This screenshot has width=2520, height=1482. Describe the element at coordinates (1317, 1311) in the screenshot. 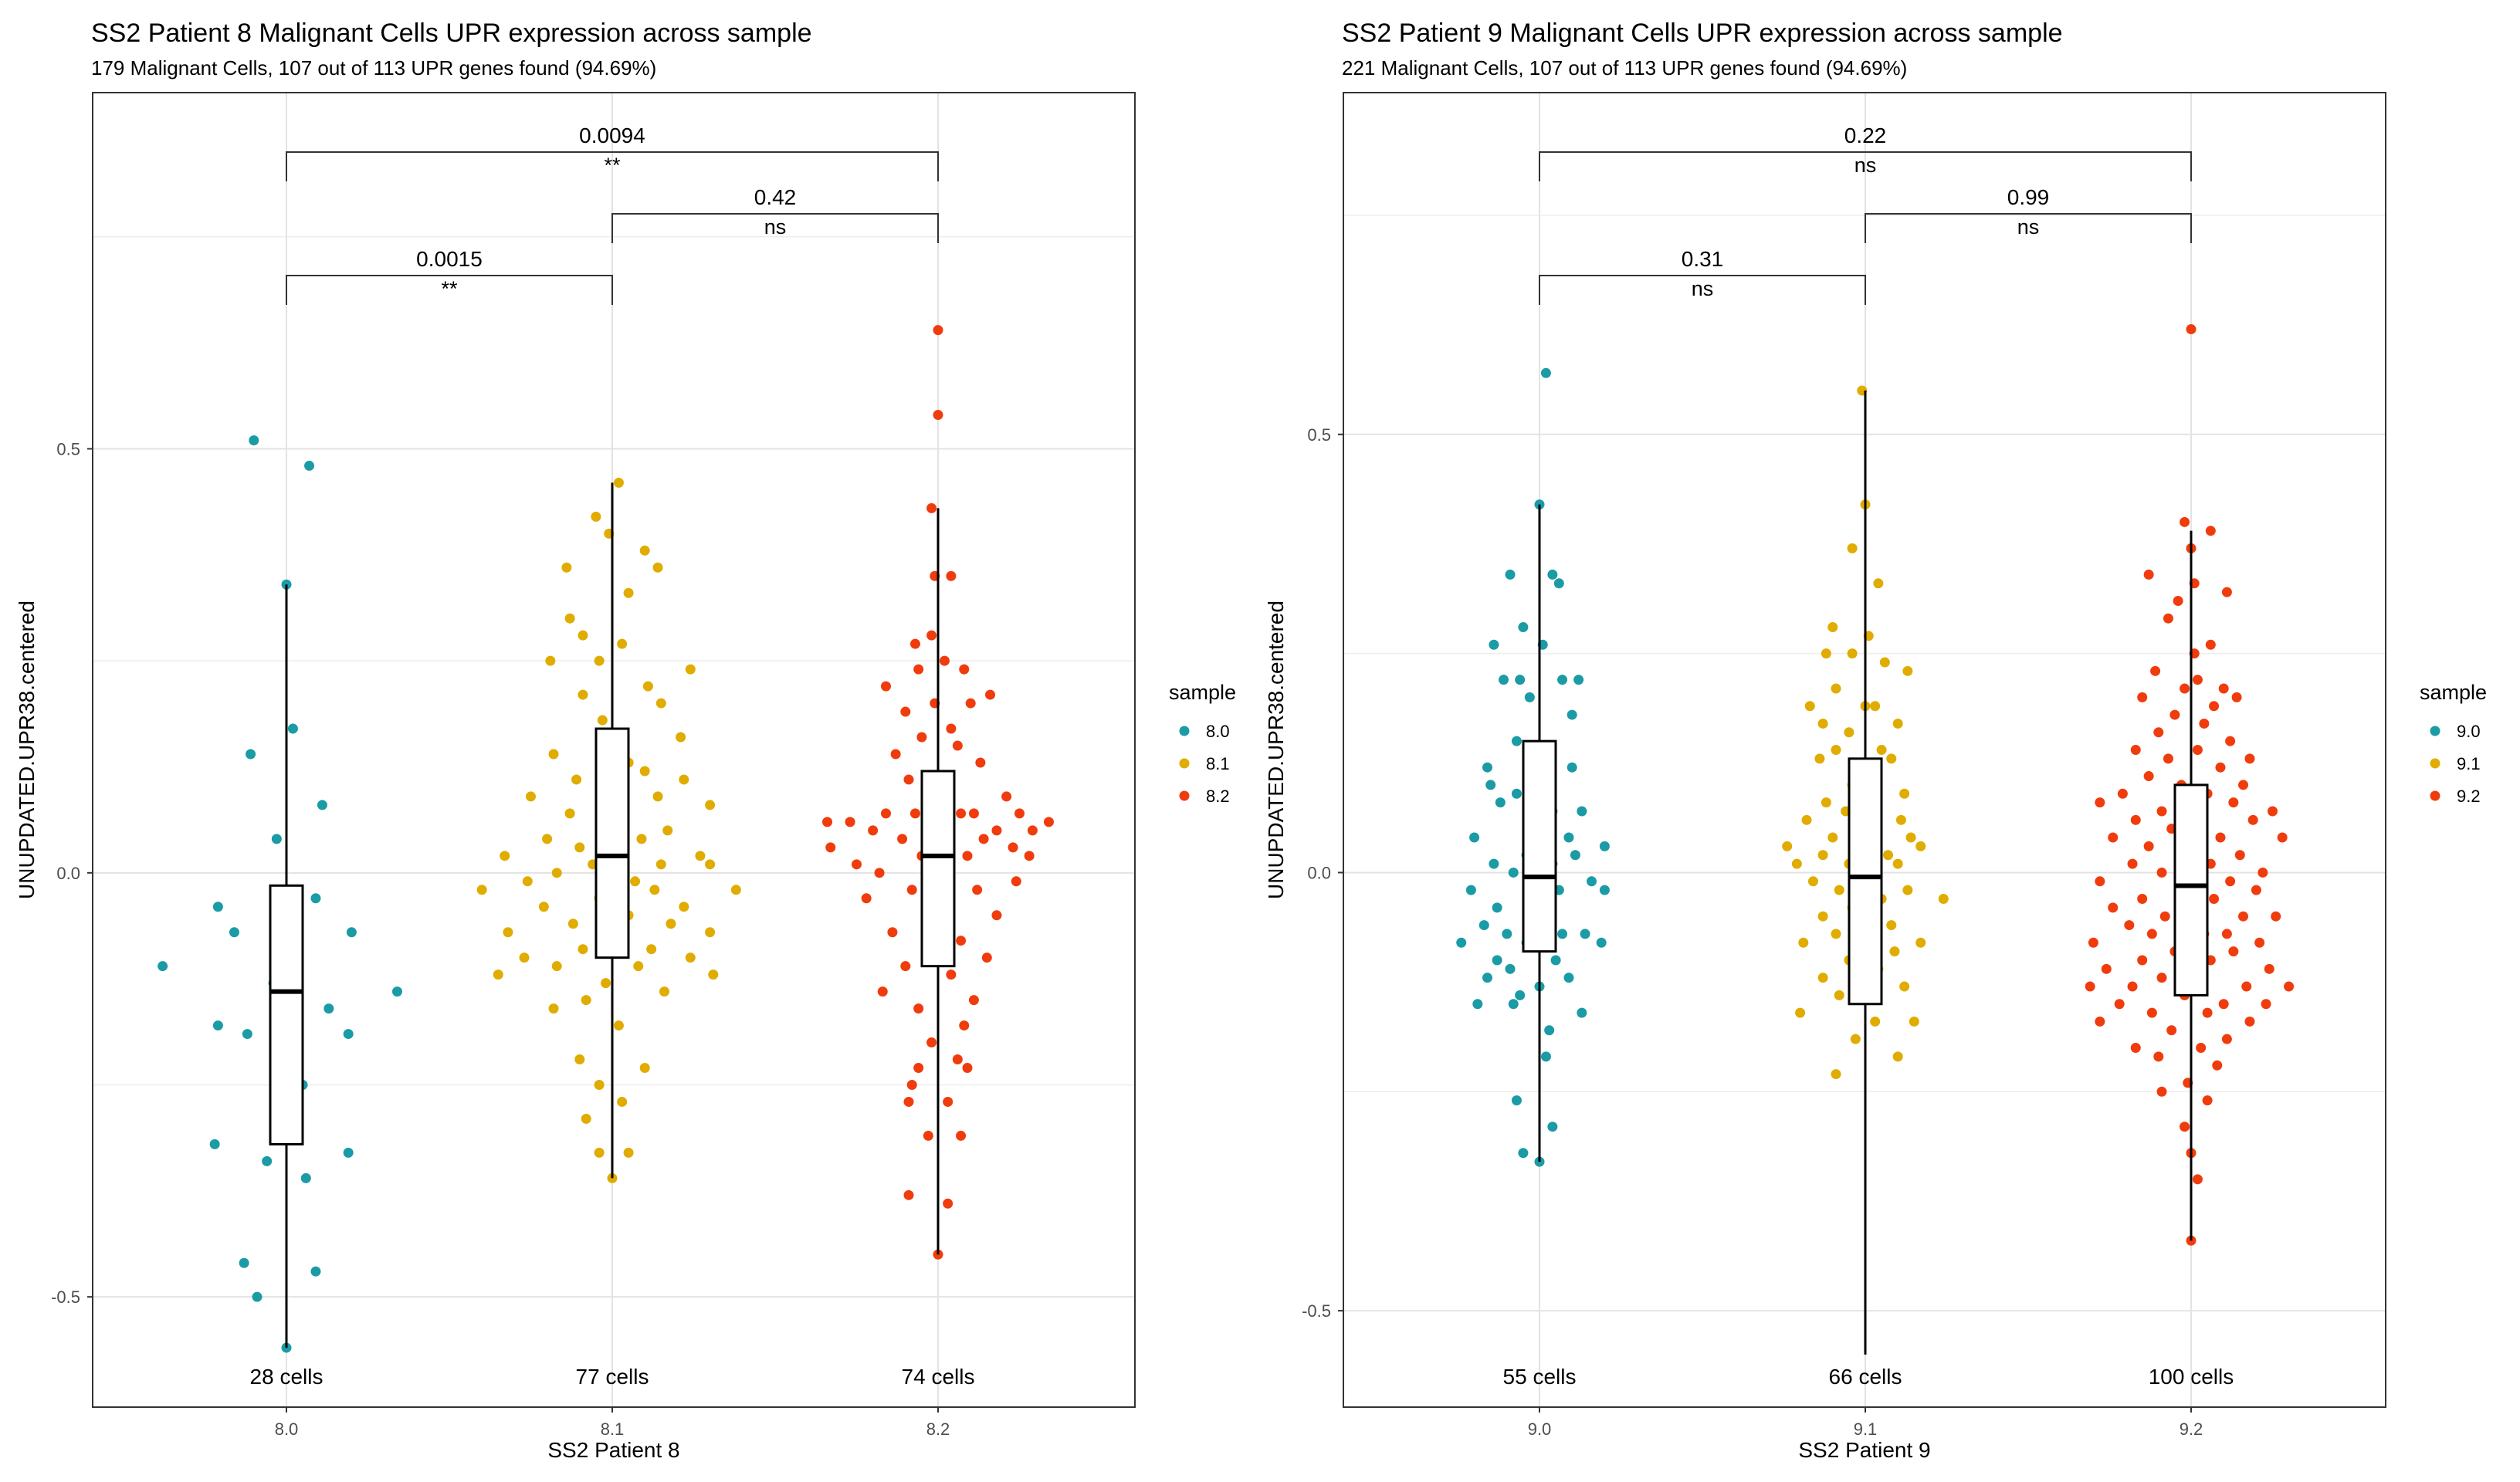

I see `y-tick-label: -0.5` at that location.